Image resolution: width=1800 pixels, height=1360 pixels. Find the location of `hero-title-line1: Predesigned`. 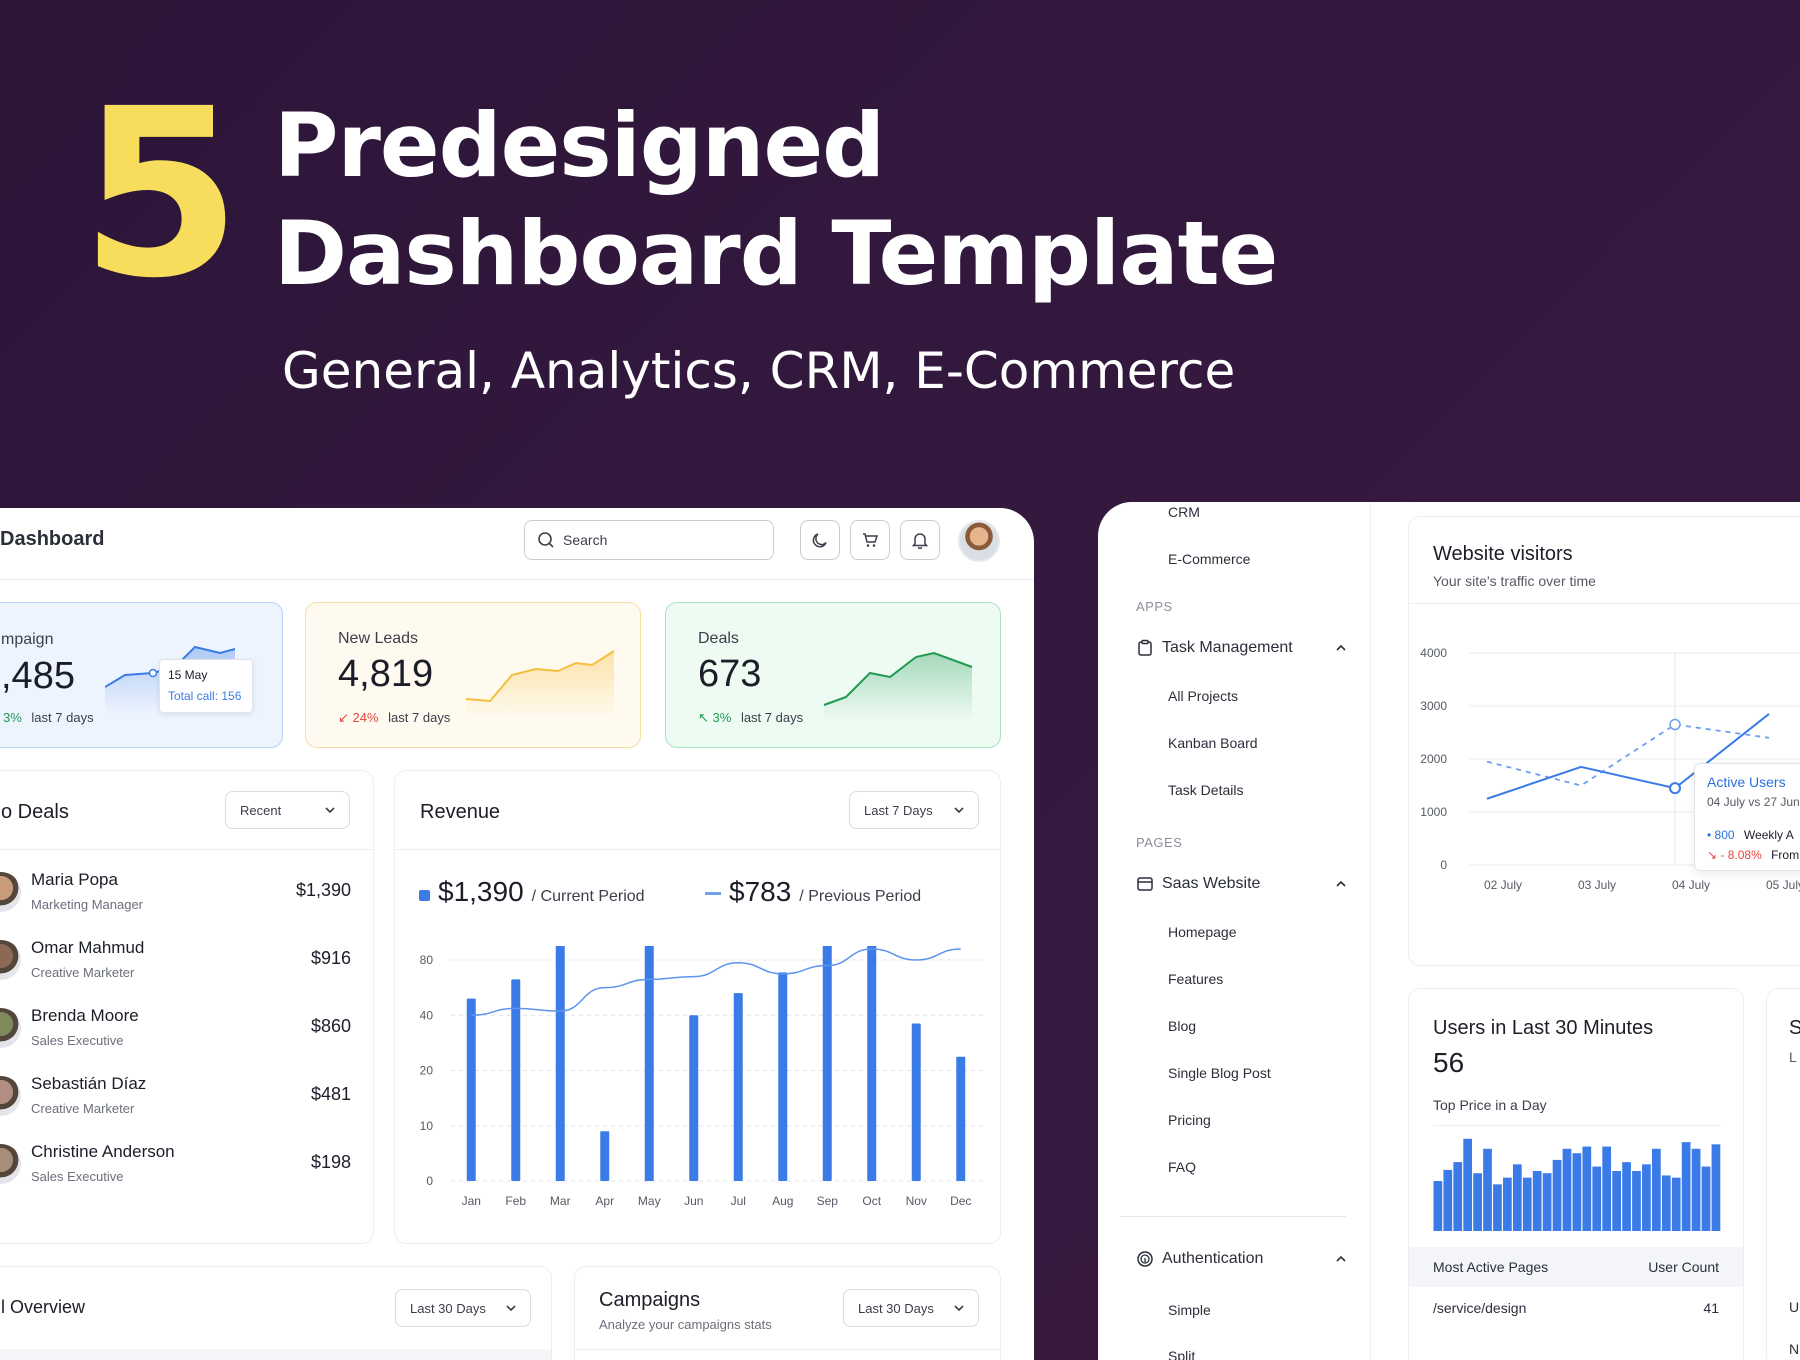

hero-title-line1: Predesigned is located at coordinates (579, 145).